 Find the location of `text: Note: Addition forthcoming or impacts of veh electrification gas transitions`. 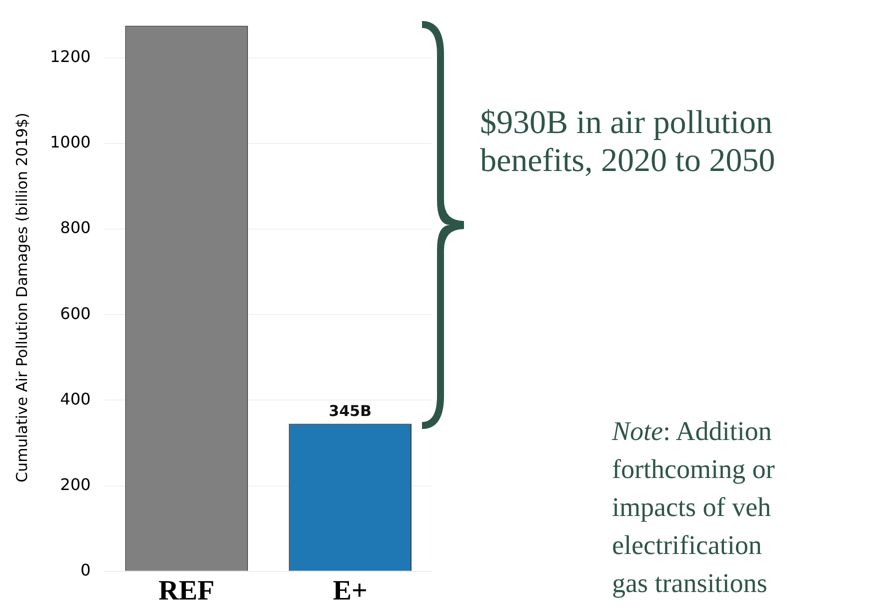

text: Note: Addition forthcoming or impacts of veh electrification gas transitions is located at coordinates (693, 507).